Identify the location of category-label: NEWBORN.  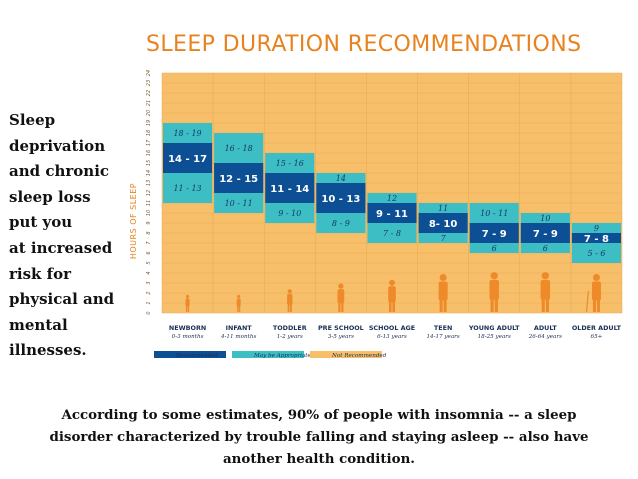
(187, 328).